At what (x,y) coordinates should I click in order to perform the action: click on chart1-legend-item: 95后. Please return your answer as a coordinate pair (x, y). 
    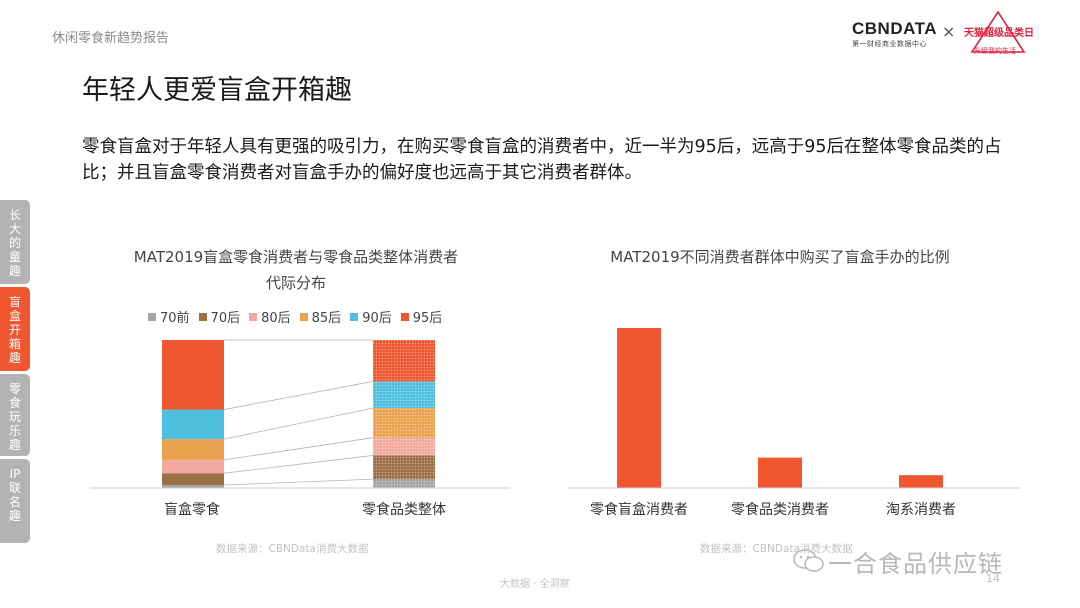
    Looking at the image, I should click on (421, 316).